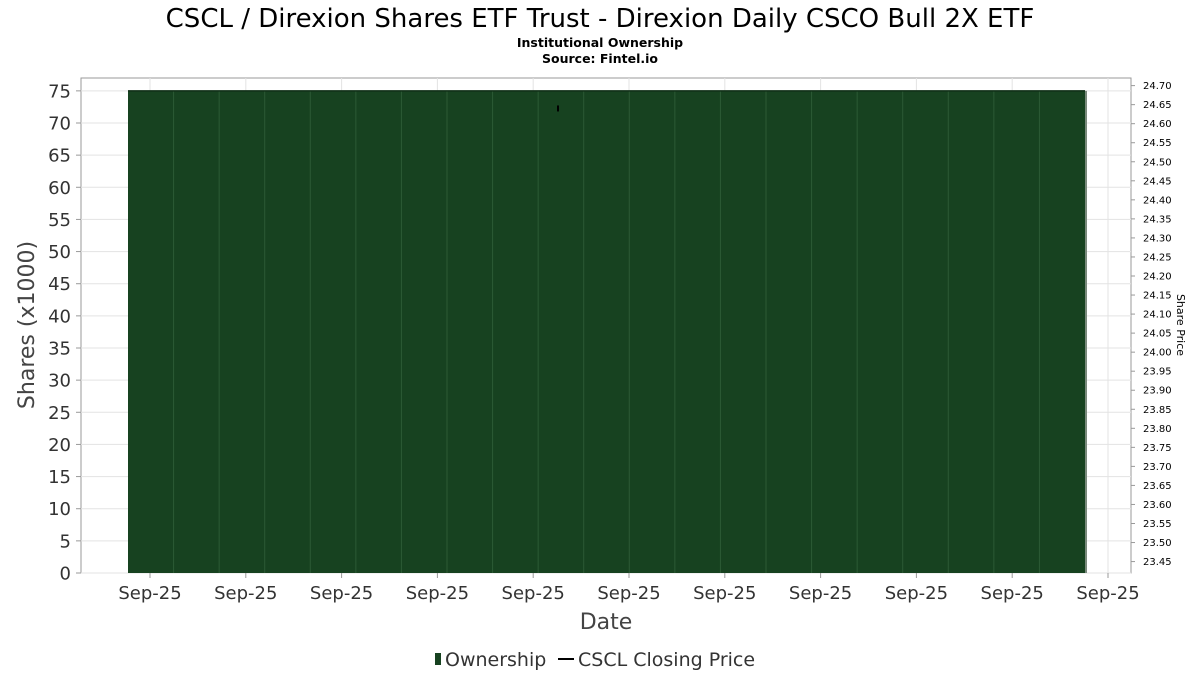  Describe the element at coordinates (1157, 143) in the screenshot. I see `y2-tick-label: 24.55` at that location.